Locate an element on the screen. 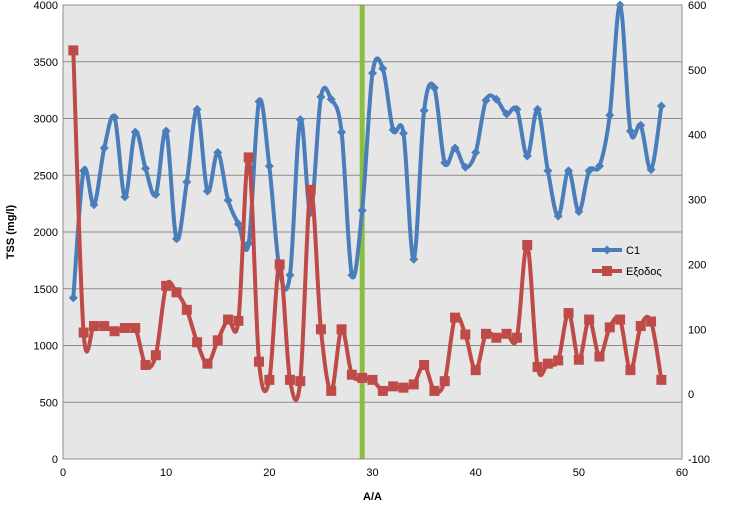 This screenshot has width=750, height=515. y-axis-title: TSS (mg/l) is located at coordinates (11, 231).